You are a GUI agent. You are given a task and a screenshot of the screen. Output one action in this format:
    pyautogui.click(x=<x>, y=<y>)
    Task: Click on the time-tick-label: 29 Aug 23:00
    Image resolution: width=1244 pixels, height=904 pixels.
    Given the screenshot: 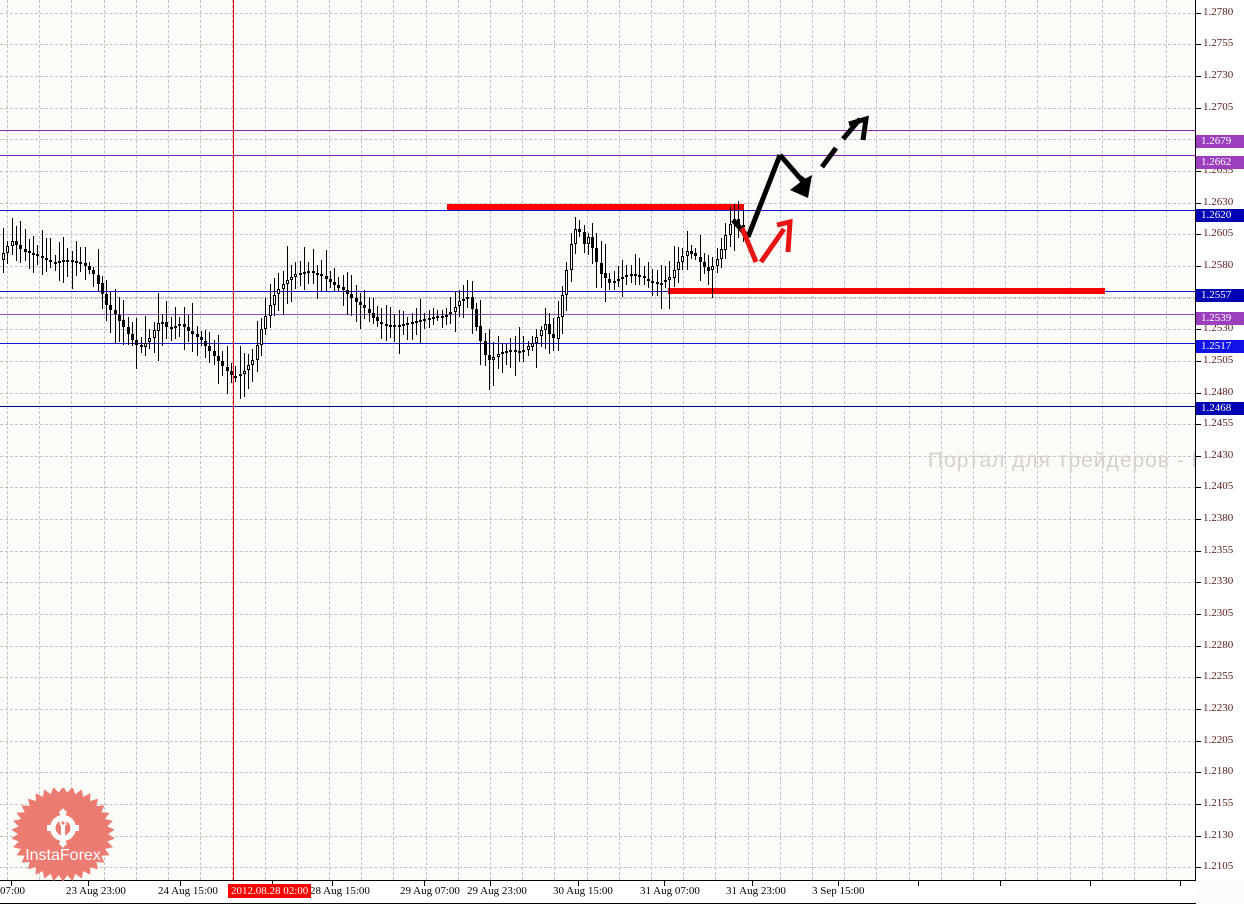 What is the action you would take?
    pyautogui.click(x=497, y=891)
    